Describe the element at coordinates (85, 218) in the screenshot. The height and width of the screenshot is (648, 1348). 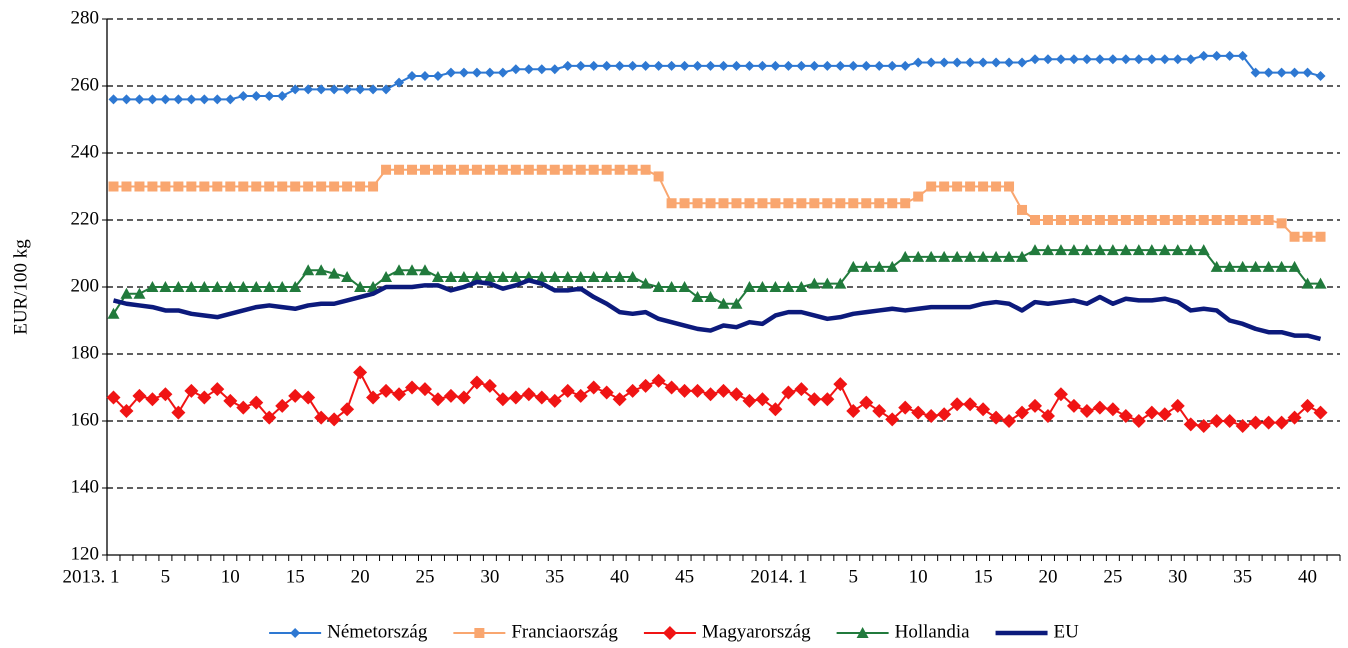
I see `y-tick-label: 220` at that location.